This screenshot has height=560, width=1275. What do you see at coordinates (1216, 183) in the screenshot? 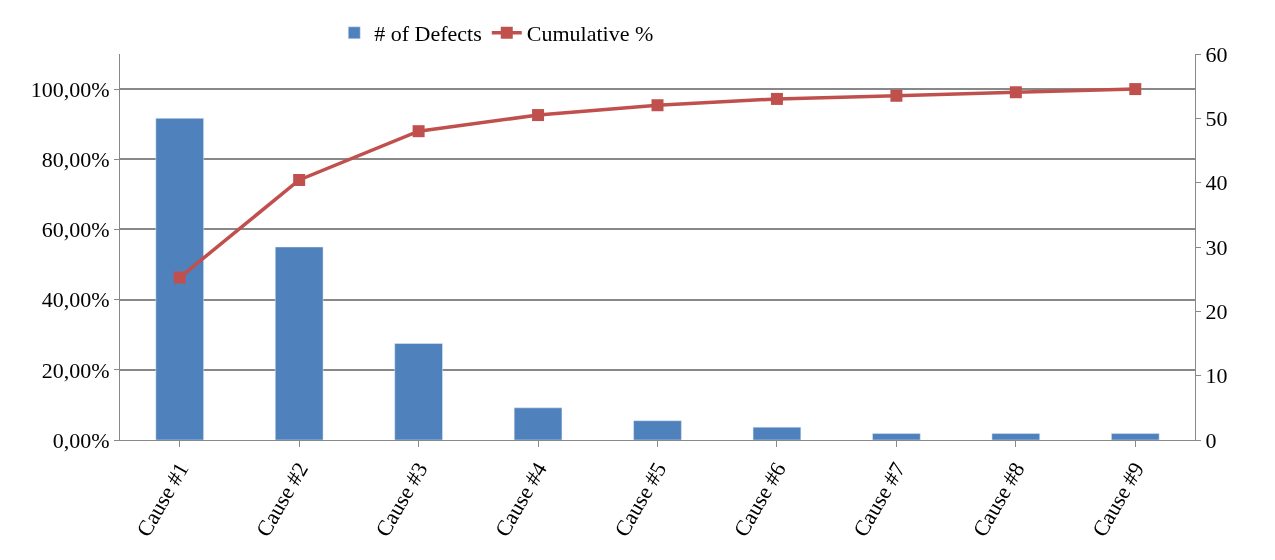
I see `y2-tick-label: 40` at bounding box center [1216, 183].